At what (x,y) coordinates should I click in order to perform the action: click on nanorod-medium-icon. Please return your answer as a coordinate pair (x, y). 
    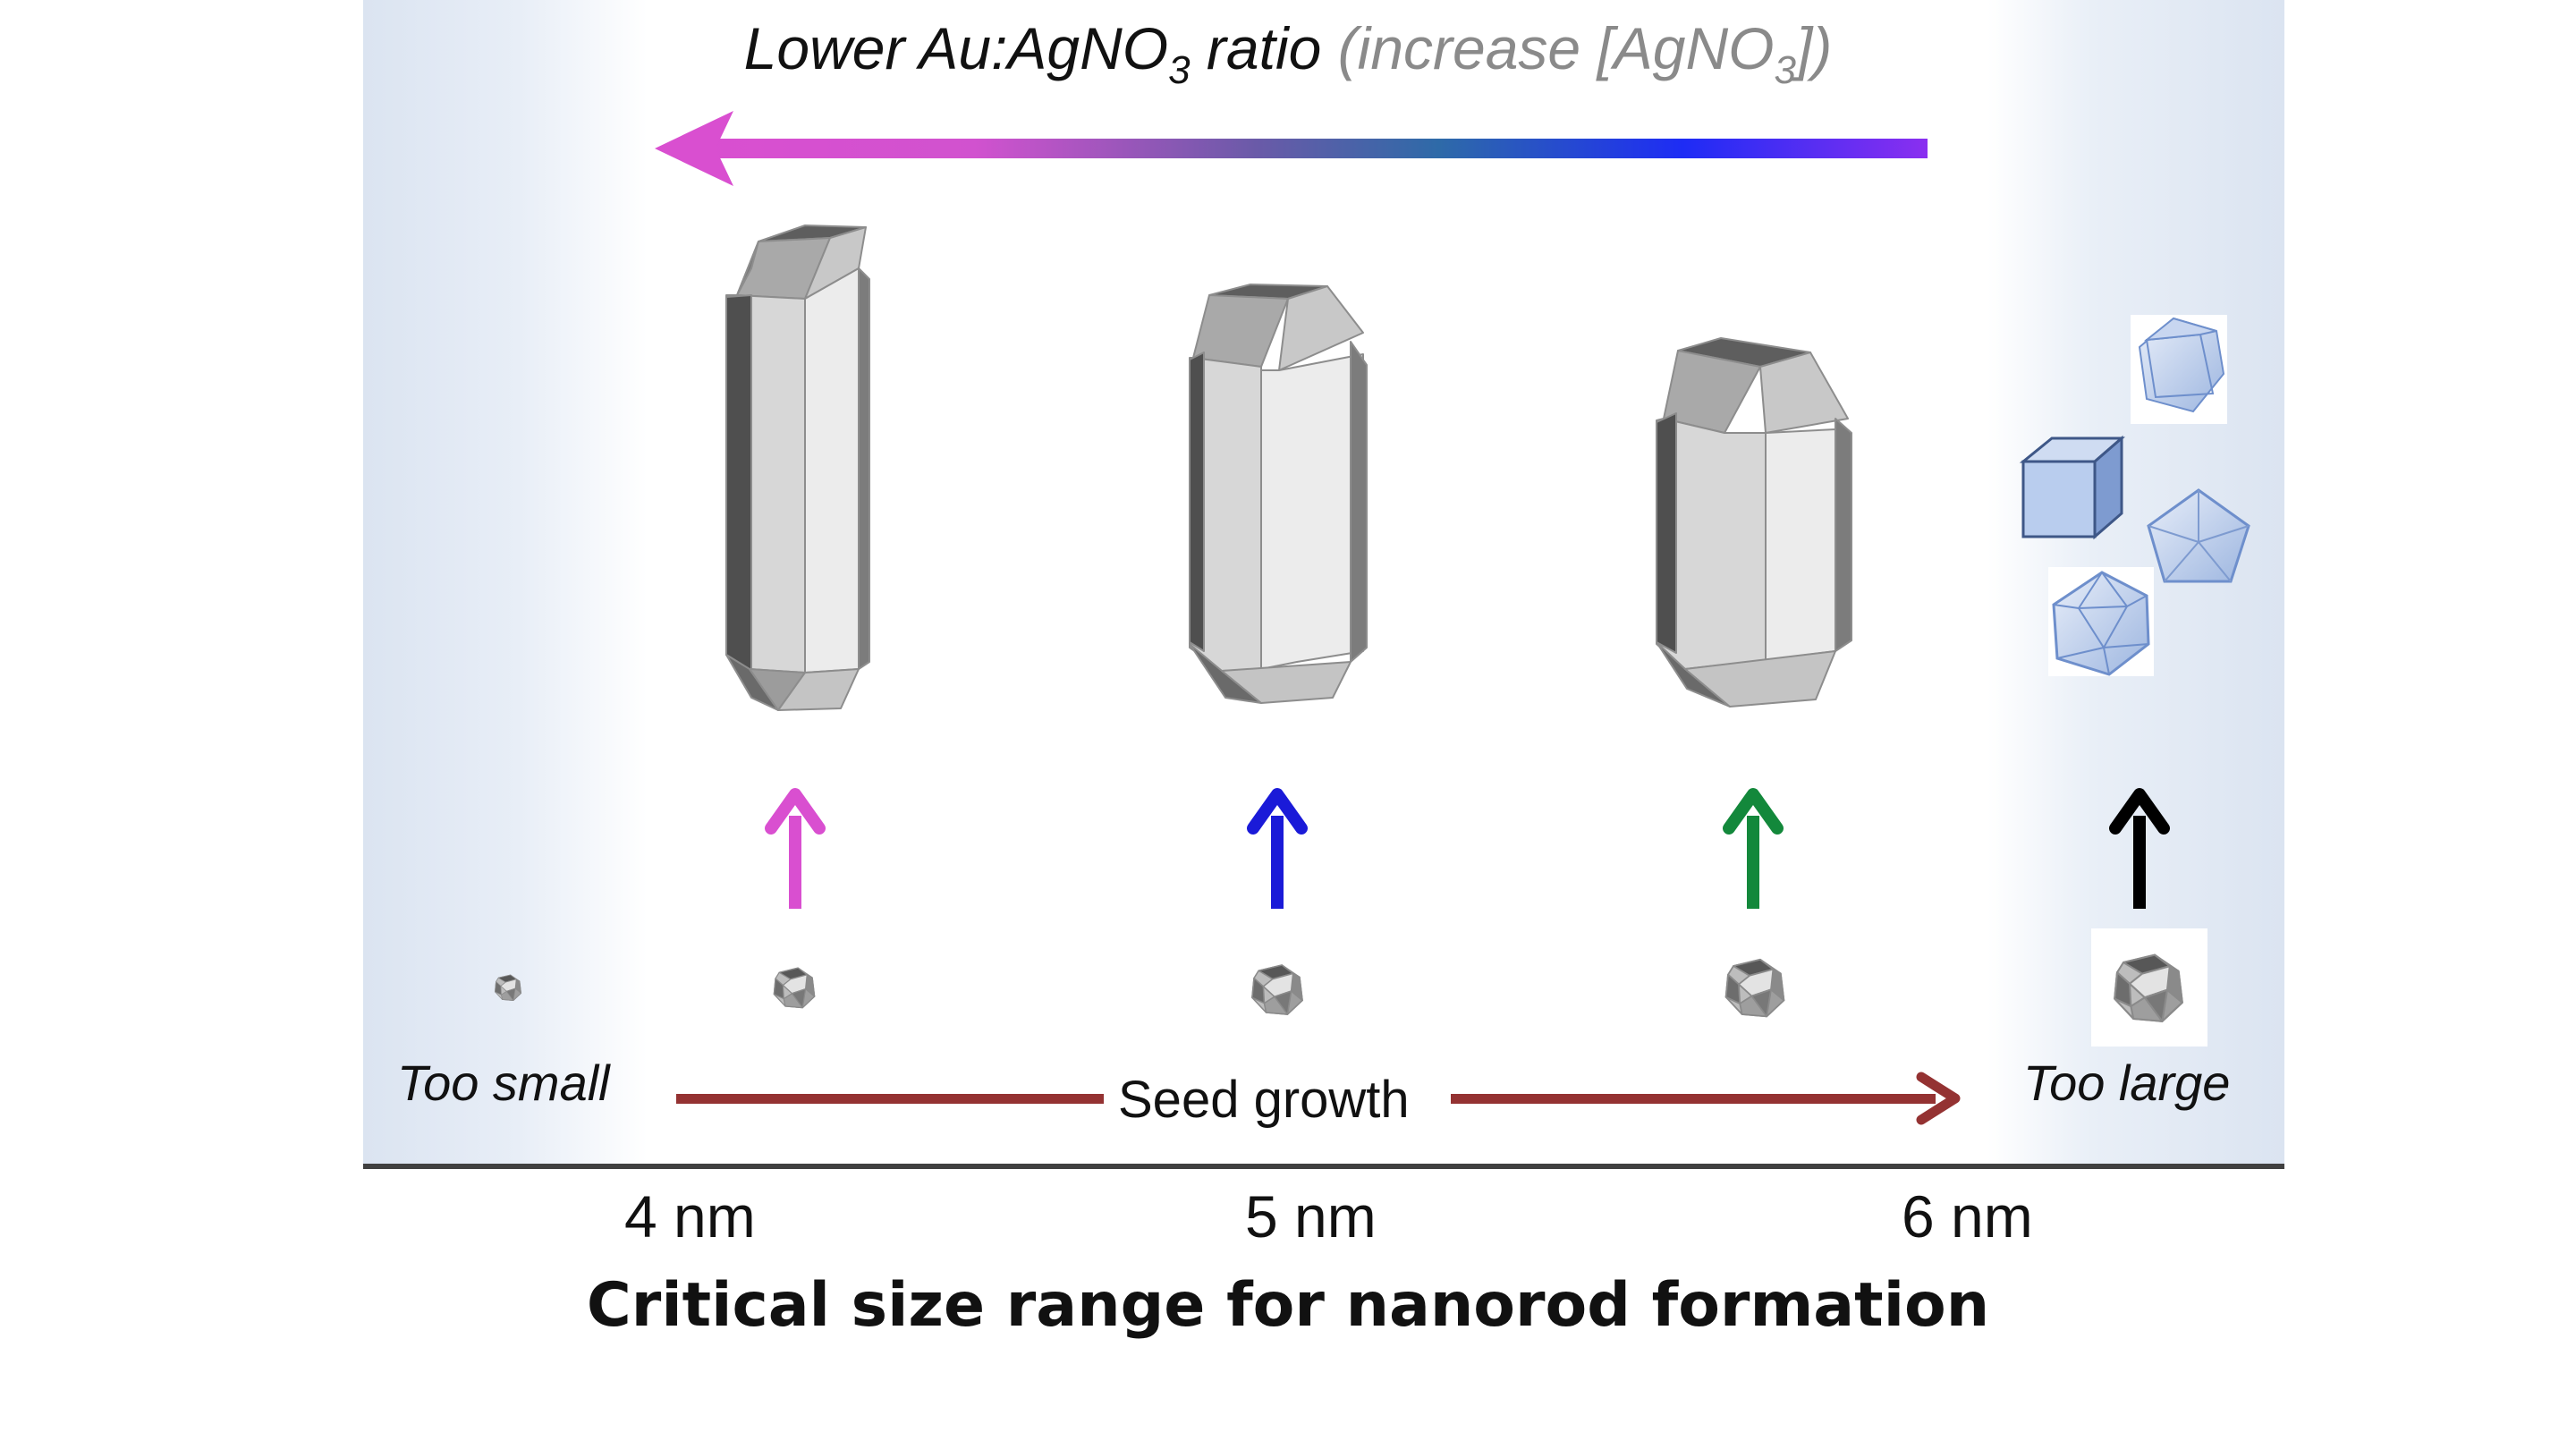
    Looking at the image, I should click on (1278, 494).